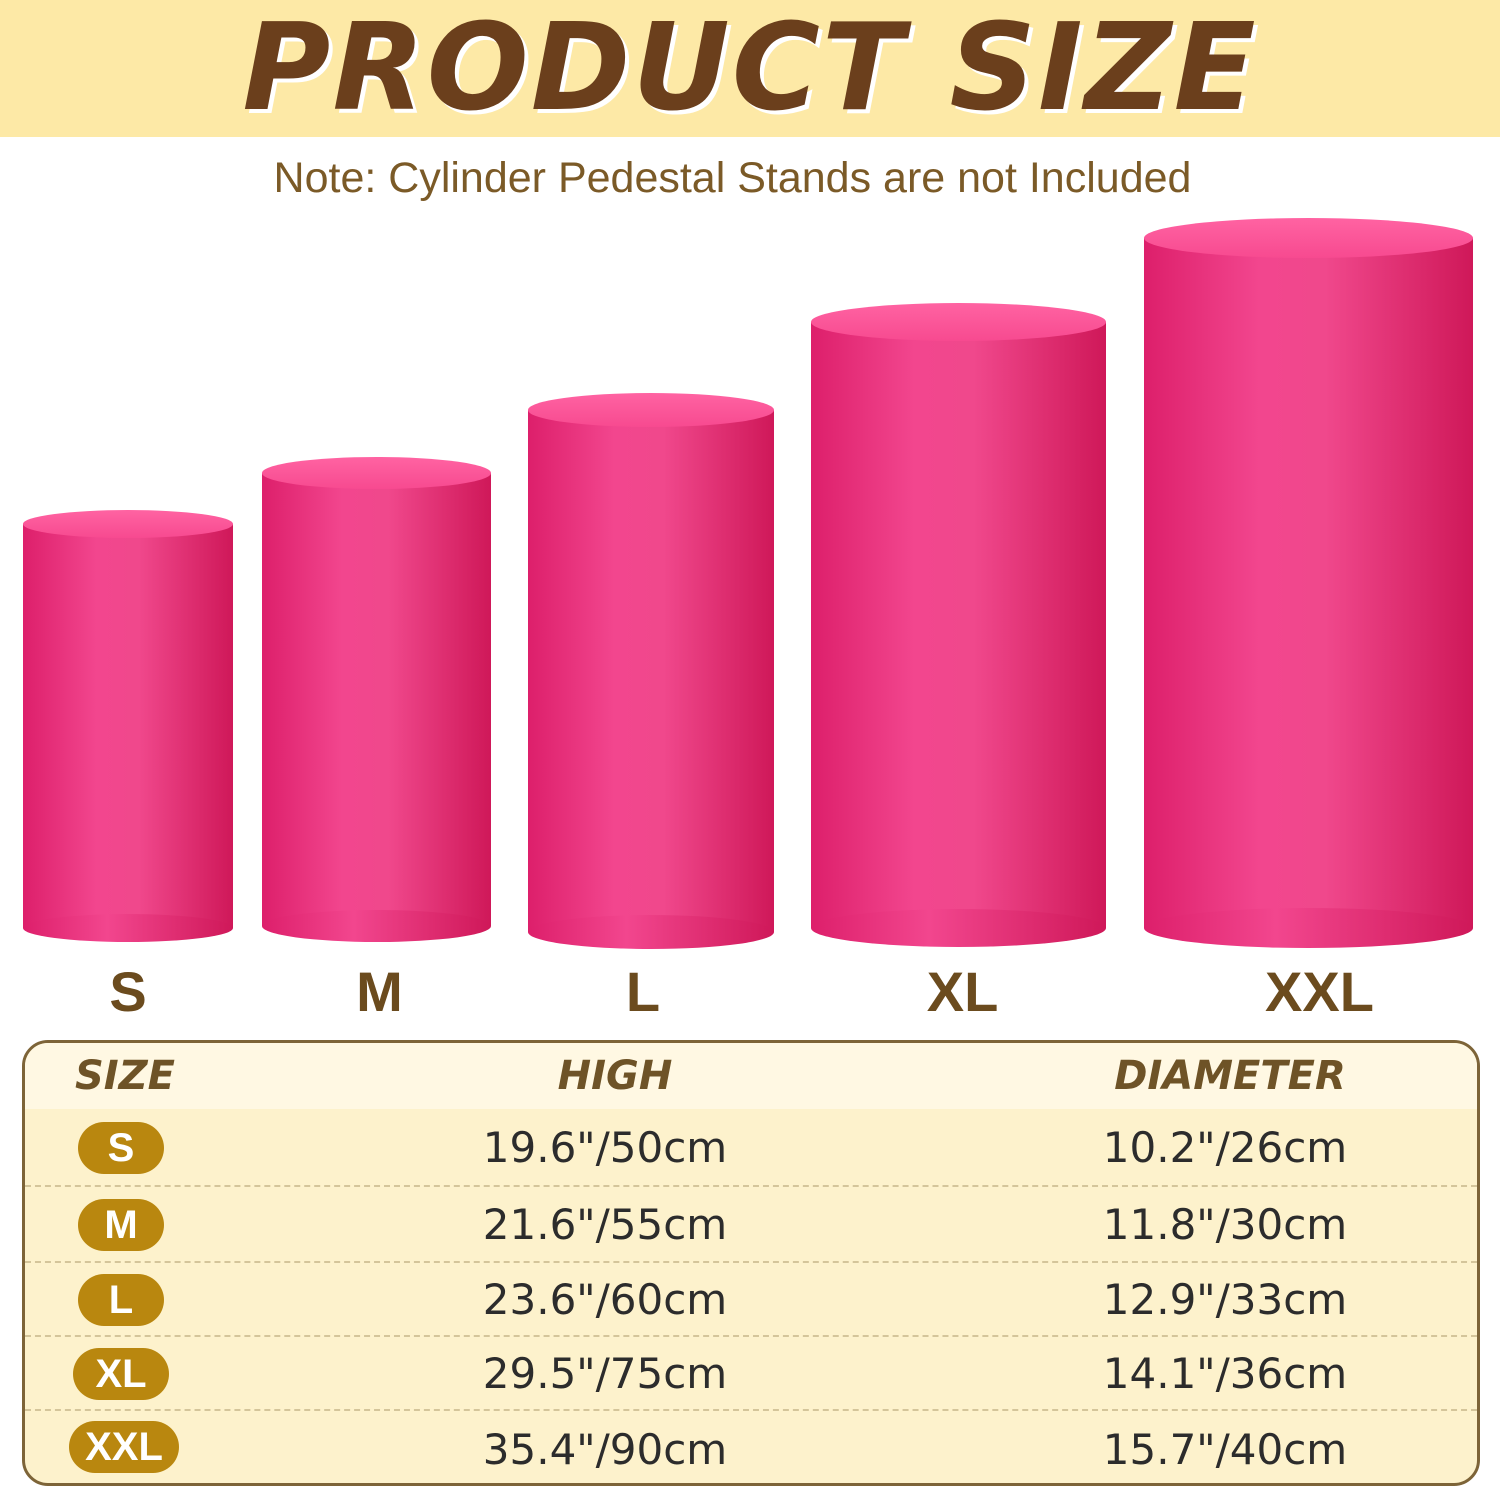 The height and width of the screenshot is (1500, 1500). What do you see at coordinates (128, 991) in the screenshot?
I see `cylinder-label-s: S` at bounding box center [128, 991].